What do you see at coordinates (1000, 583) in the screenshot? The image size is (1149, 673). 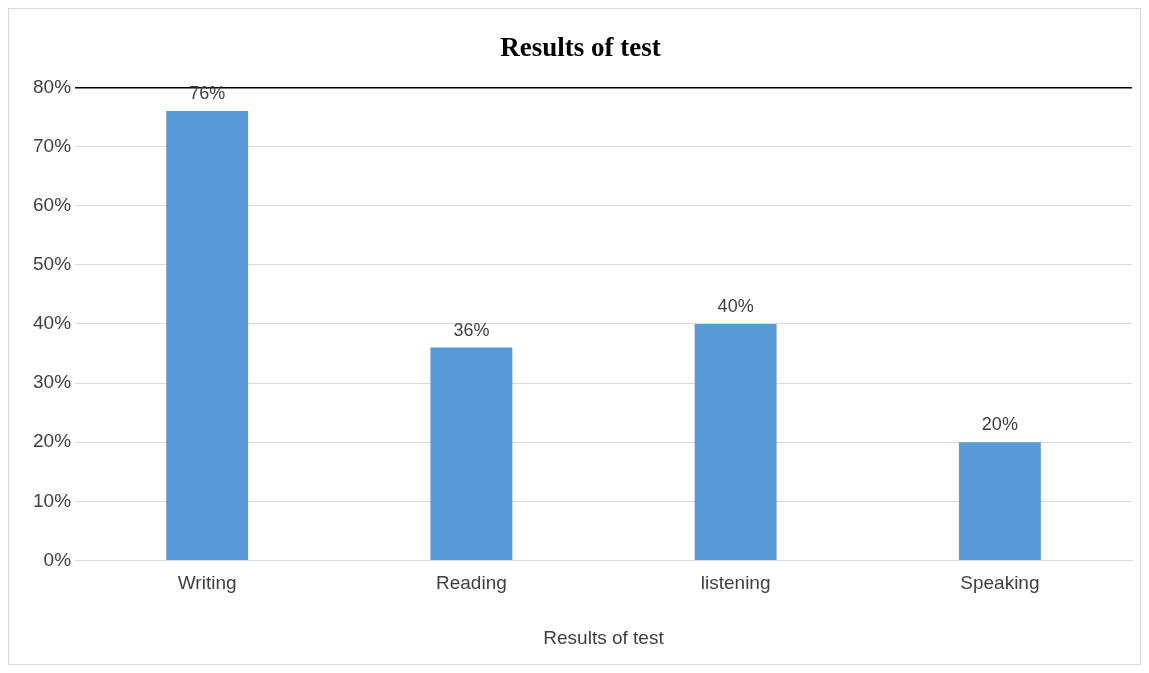 I see `x-tick-label: Speaking` at bounding box center [1000, 583].